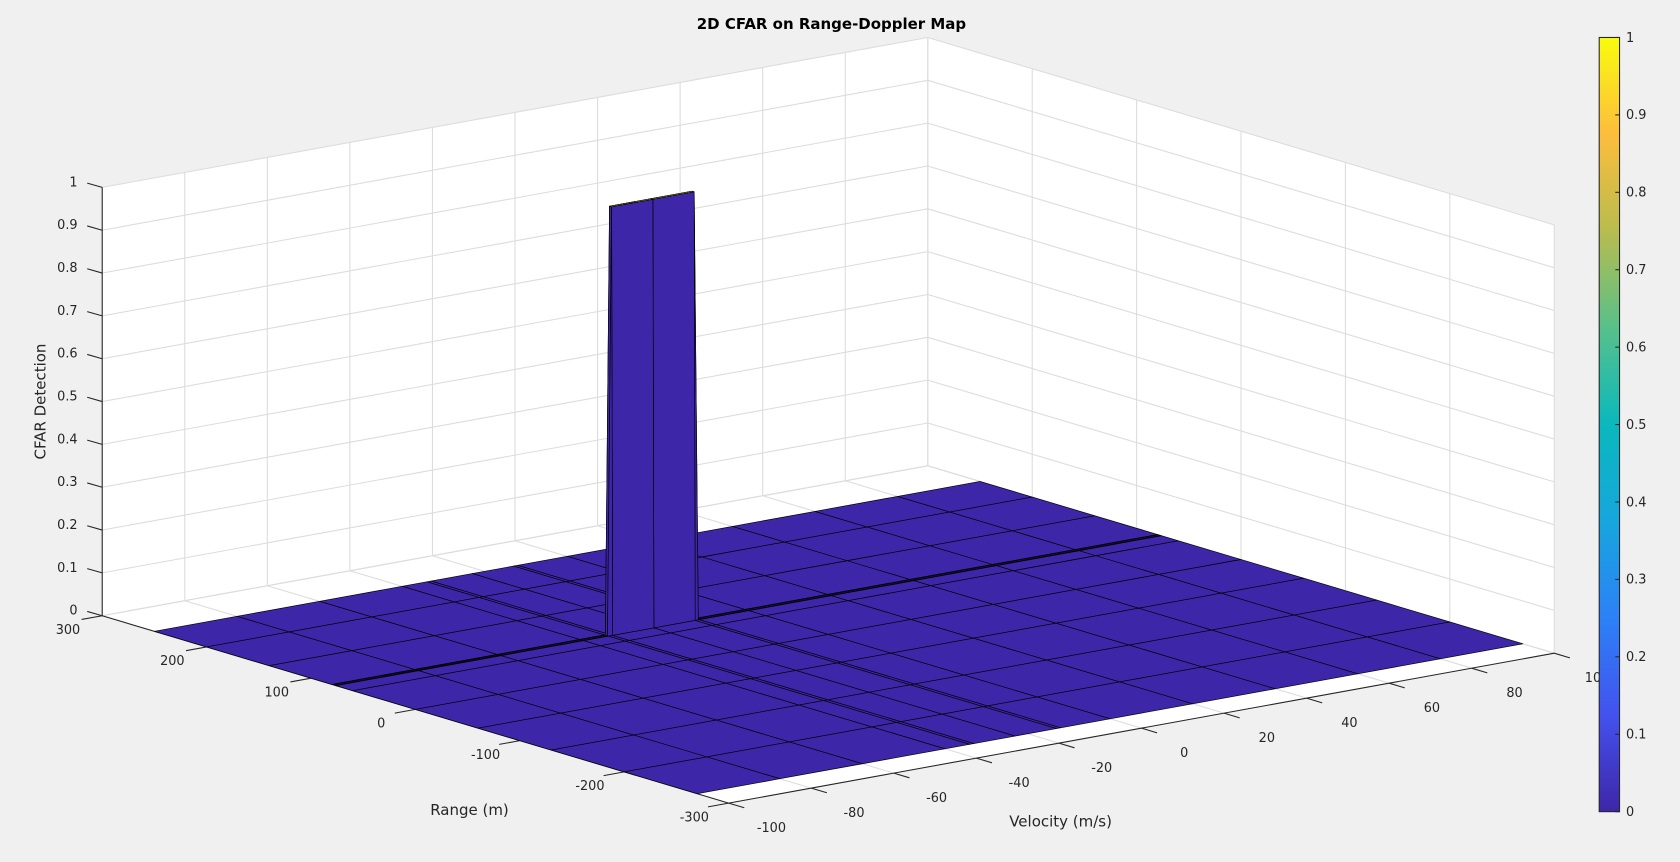  What do you see at coordinates (1349, 723) in the screenshot?
I see `x-tick-label: 40` at bounding box center [1349, 723].